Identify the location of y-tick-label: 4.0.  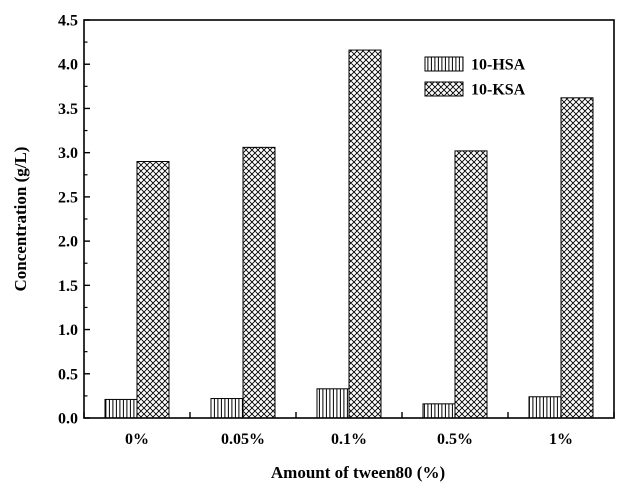
(68, 65).